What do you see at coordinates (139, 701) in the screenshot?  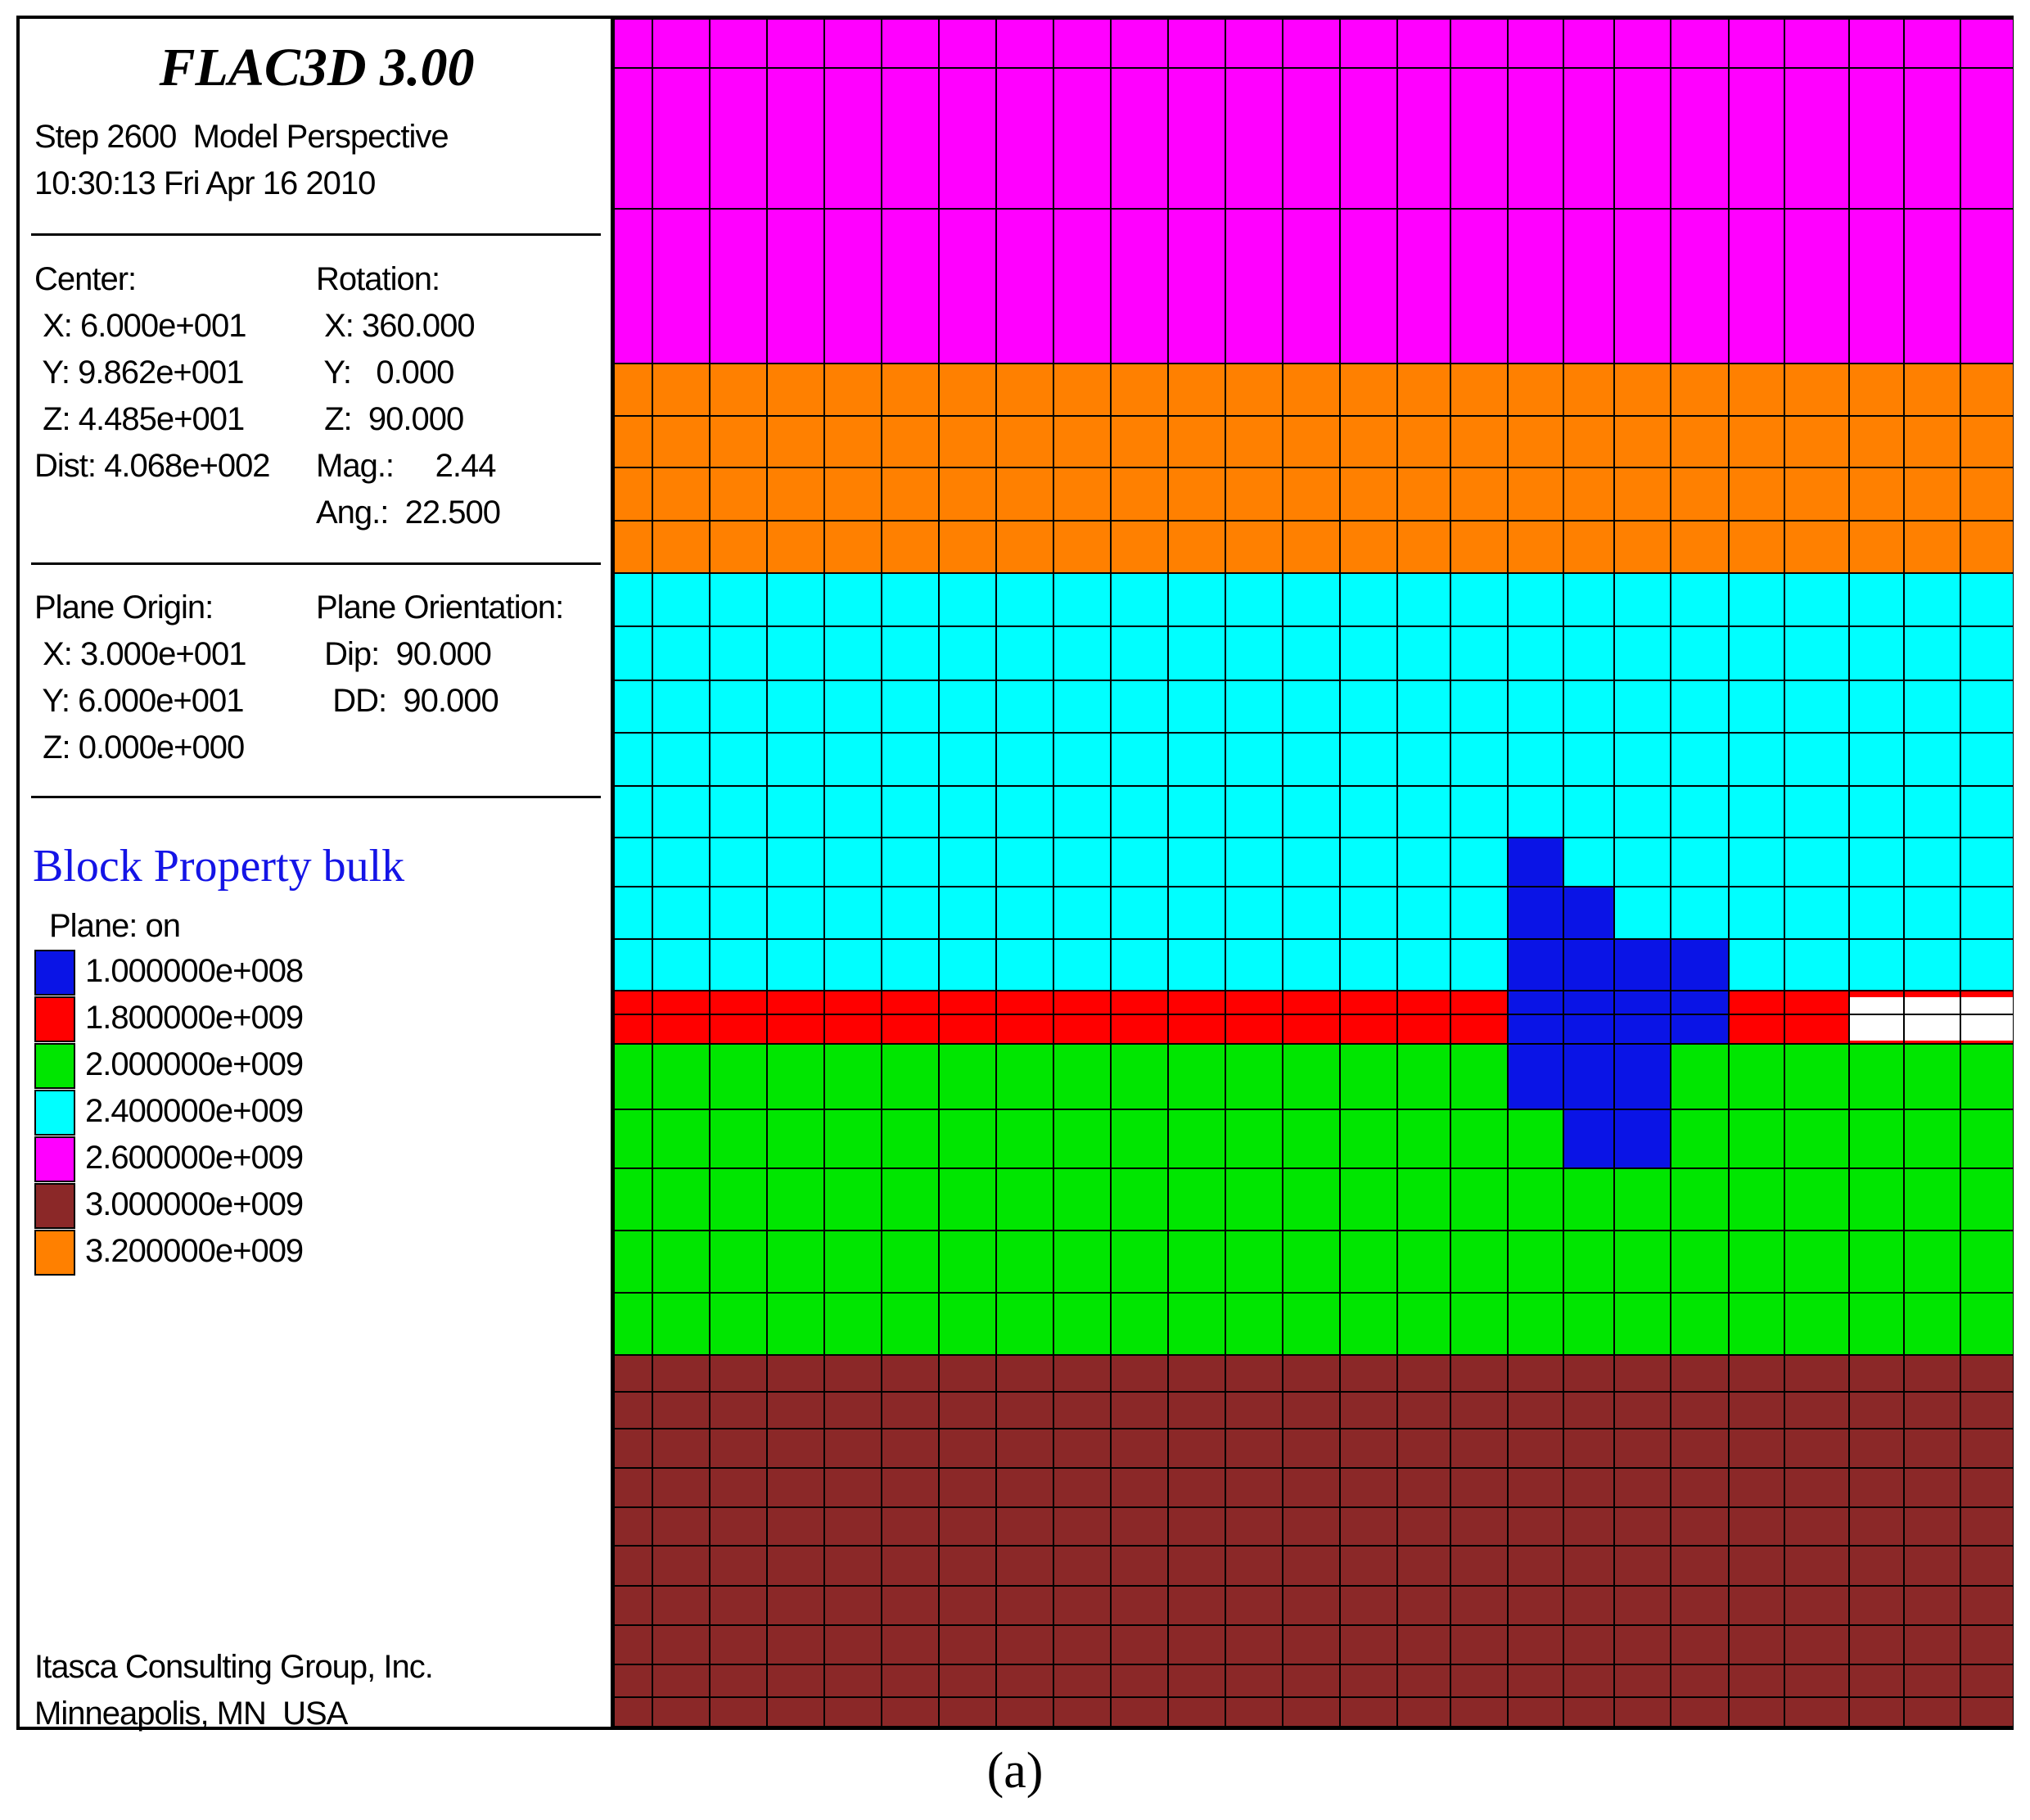 I see `plane-origin-y: Y: 6.000e+001` at bounding box center [139, 701].